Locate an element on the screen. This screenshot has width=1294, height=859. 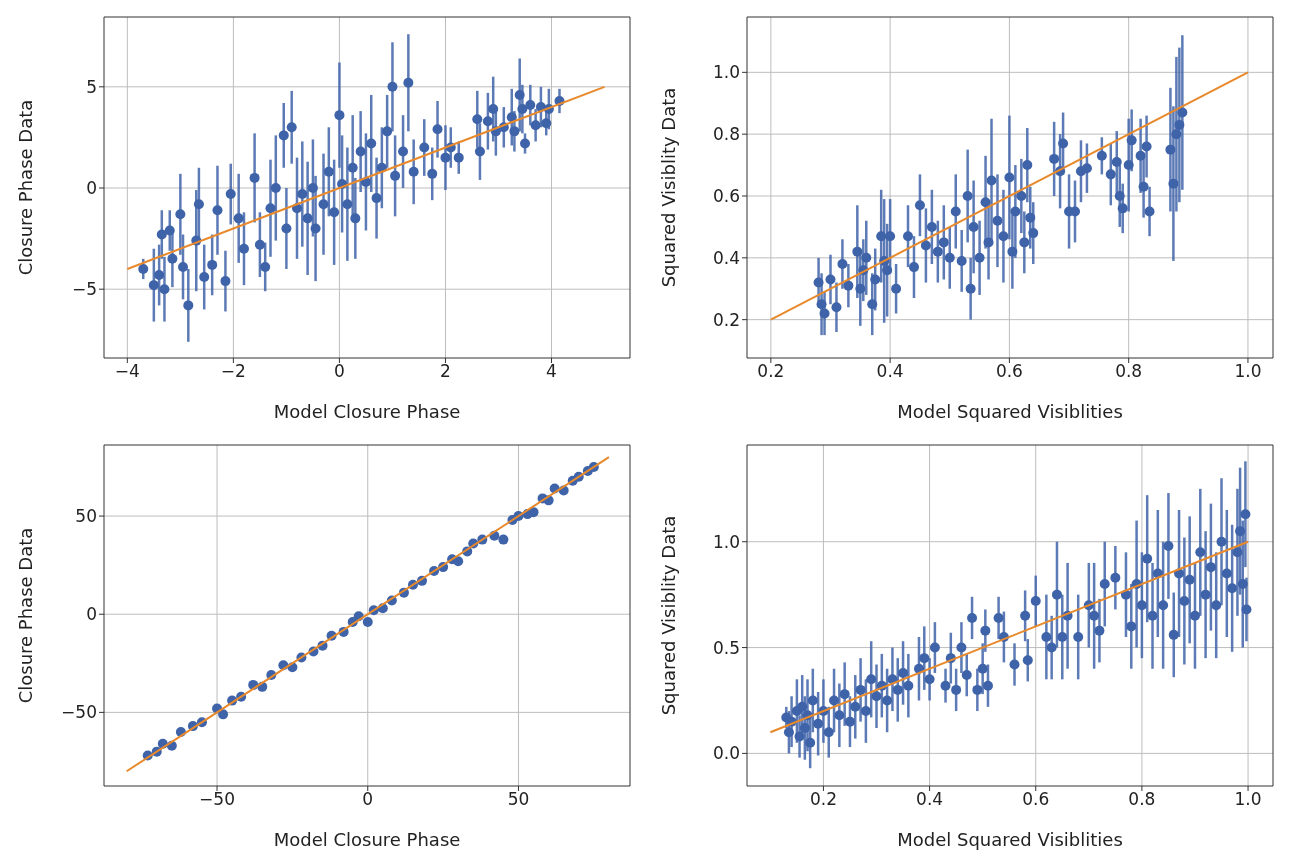
y-tick-label: 0.2 is located at coordinates (726, 319).